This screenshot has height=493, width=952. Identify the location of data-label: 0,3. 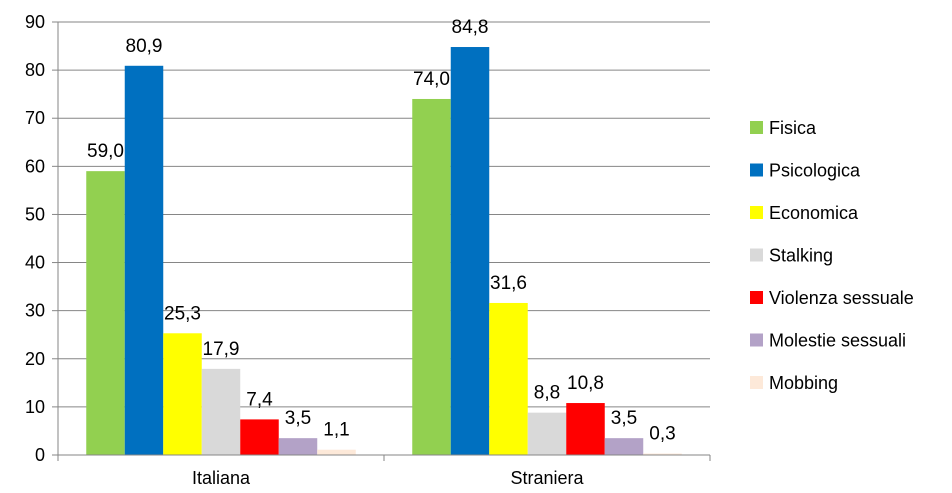
(662, 434).